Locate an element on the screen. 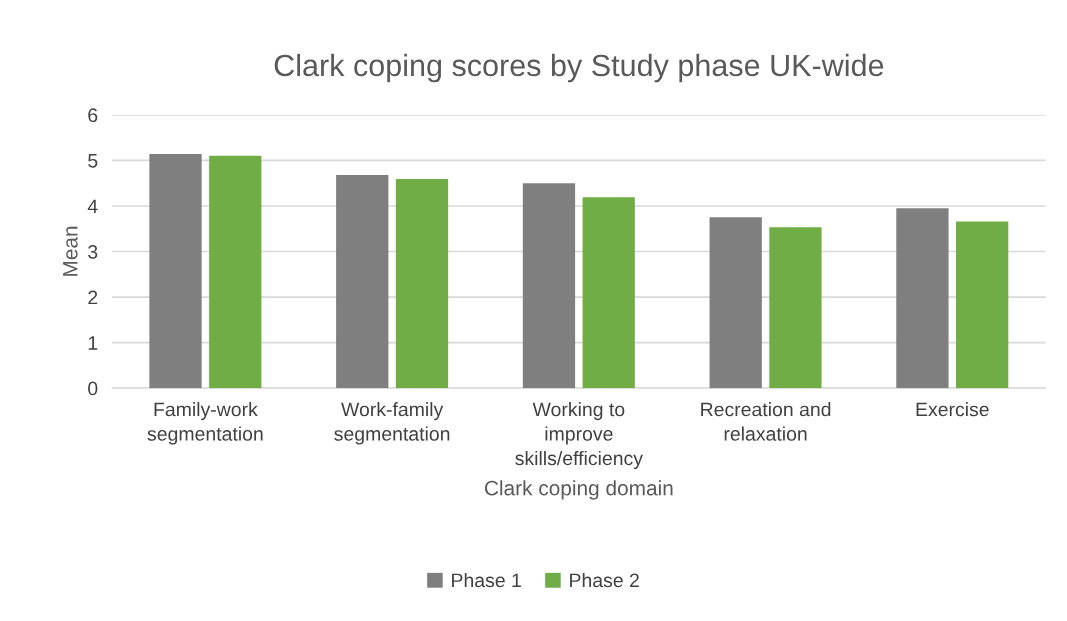 Image resolution: width=1067 pixels, height=621 pixels. y-tick-label: 1 is located at coordinates (93, 343).